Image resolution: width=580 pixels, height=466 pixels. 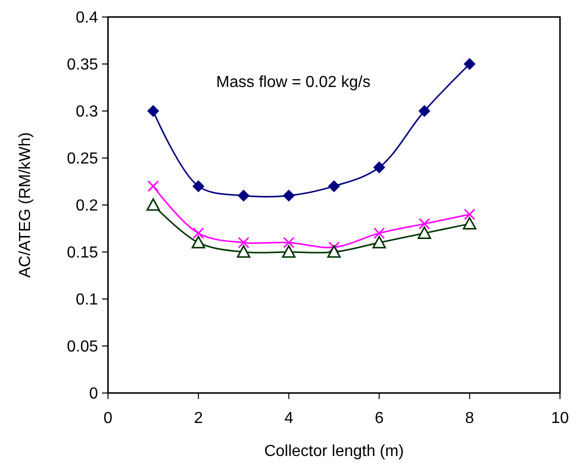 What do you see at coordinates (87, 18) in the screenshot?
I see `y-tick-label: 0.4` at bounding box center [87, 18].